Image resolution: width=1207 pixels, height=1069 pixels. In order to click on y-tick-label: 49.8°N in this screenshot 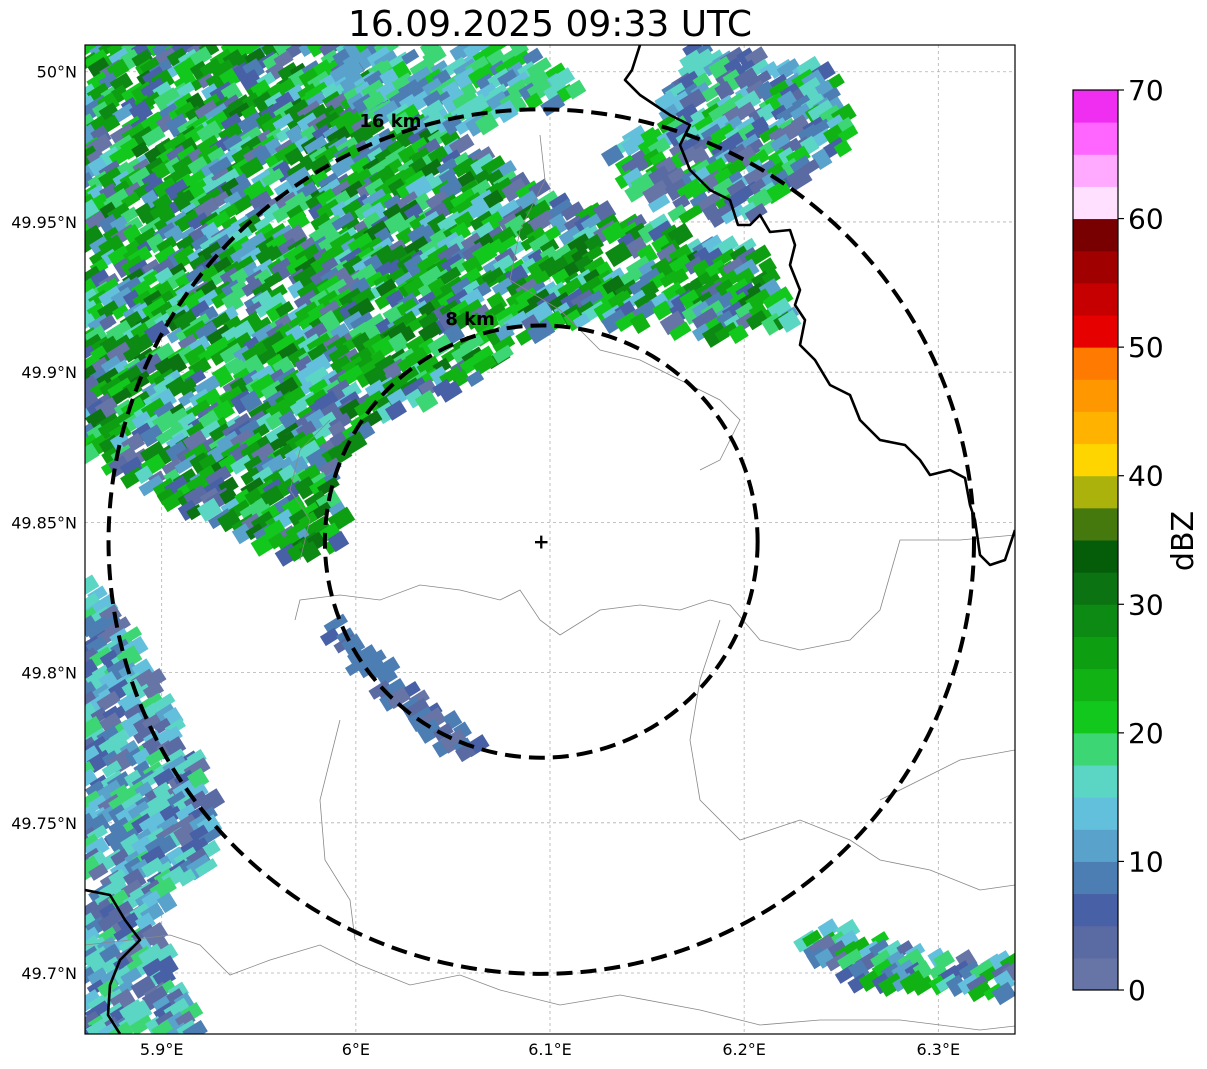, I will do `click(49, 673)`.